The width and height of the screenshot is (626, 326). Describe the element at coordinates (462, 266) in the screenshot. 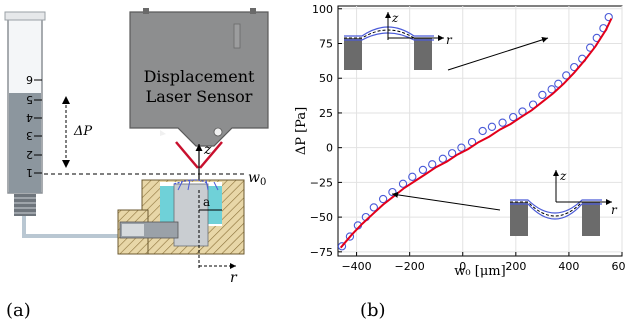

I see `x-tick-label: 0` at that location.